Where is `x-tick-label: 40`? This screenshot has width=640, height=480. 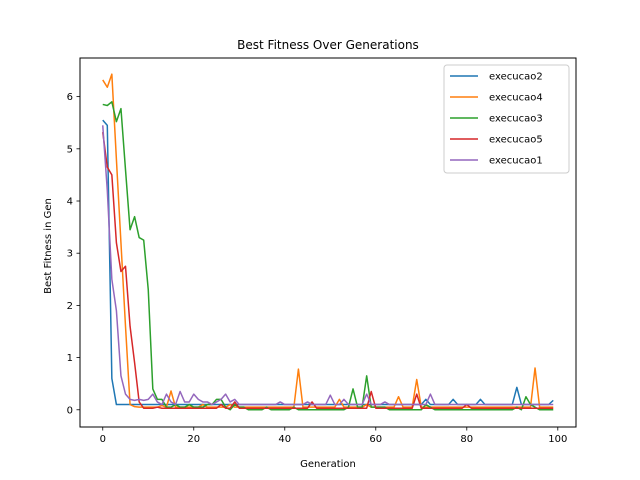 x-tick-label: 40 is located at coordinates (284, 439).